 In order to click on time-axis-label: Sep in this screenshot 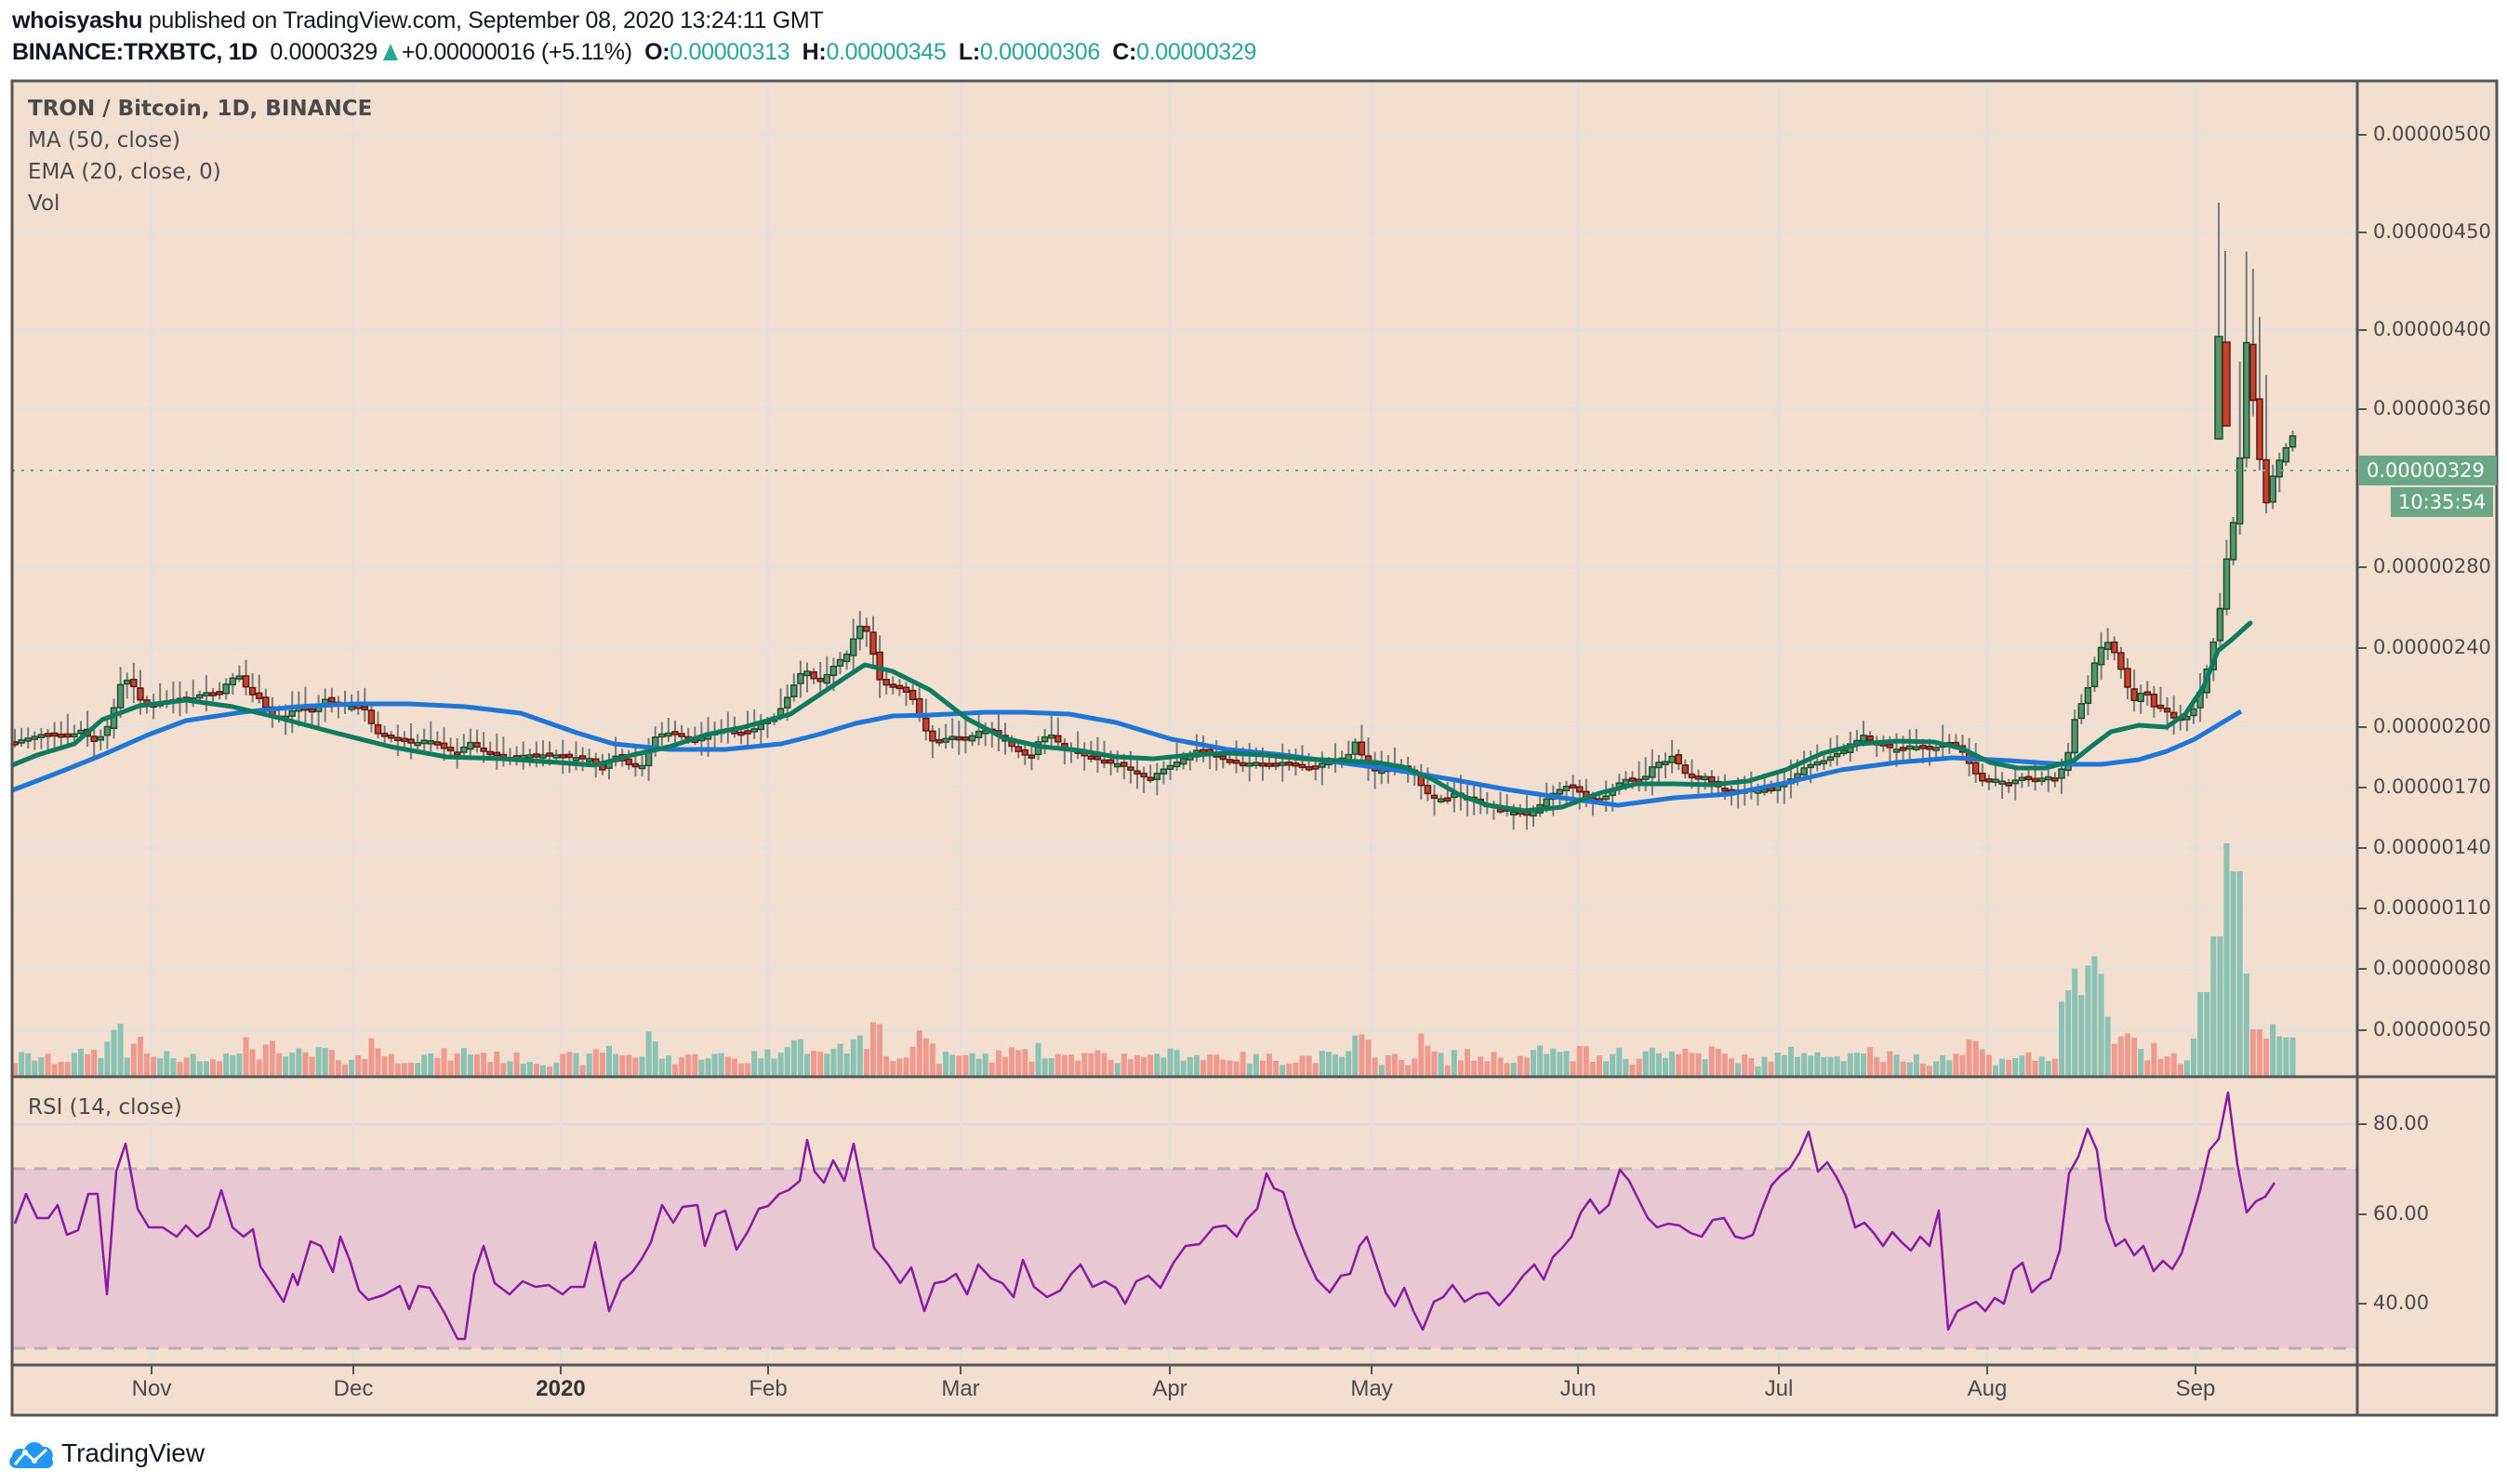, I will do `click(2195, 1388)`.